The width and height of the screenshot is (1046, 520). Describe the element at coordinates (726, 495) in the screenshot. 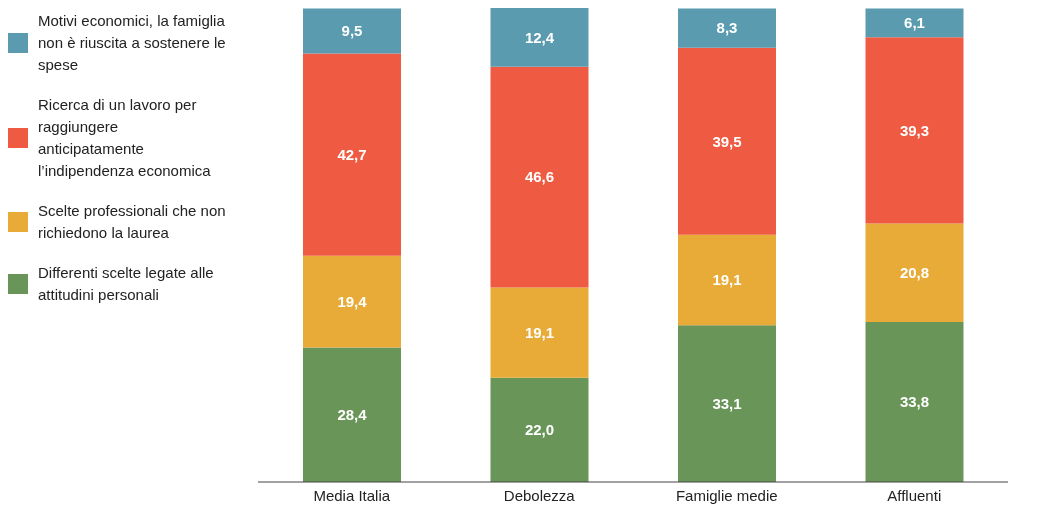

I see `x-tick-label: Famiglie medie` at that location.